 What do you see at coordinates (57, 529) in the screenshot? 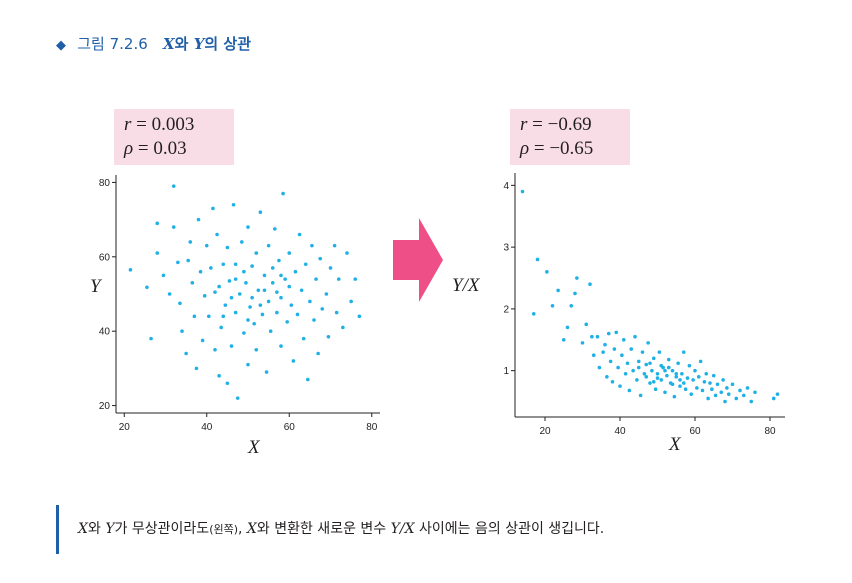
I see `footnote-accent-bar` at bounding box center [57, 529].